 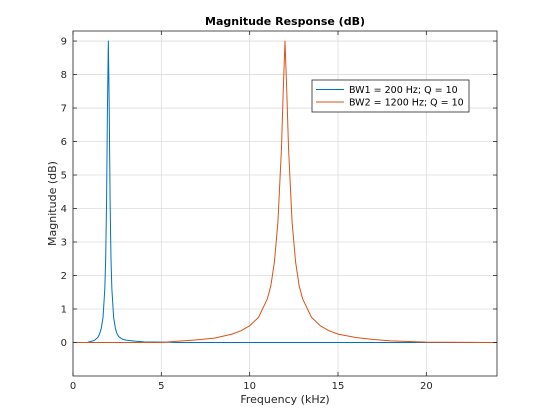 What do you see at coordinates (403, 90) in the screenshot?
I see `legend-label-bw1: BW1 = 200 Hz; Q = 10` at bounding box center [403, 90].